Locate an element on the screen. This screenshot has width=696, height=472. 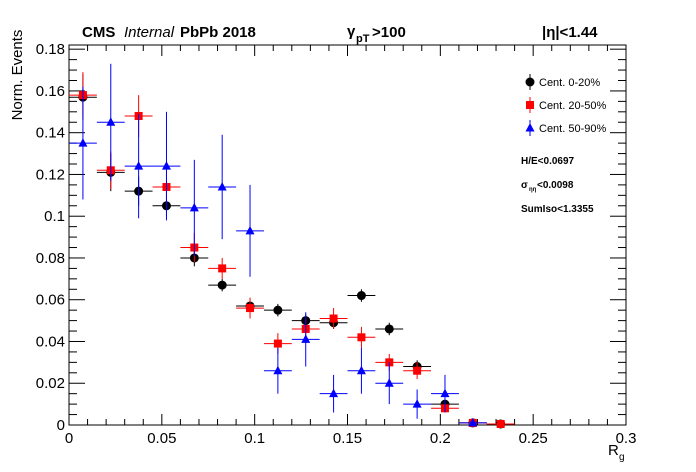
y-axis-title: Norm. Events is located at coordinates (17, 75).